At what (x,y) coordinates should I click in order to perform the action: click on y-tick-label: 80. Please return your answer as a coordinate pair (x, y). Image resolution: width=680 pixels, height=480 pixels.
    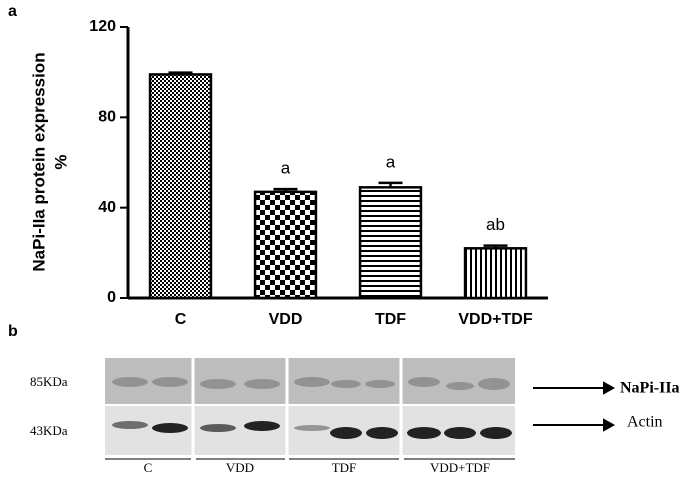
    Looking at the image, I should click on (107, 117).